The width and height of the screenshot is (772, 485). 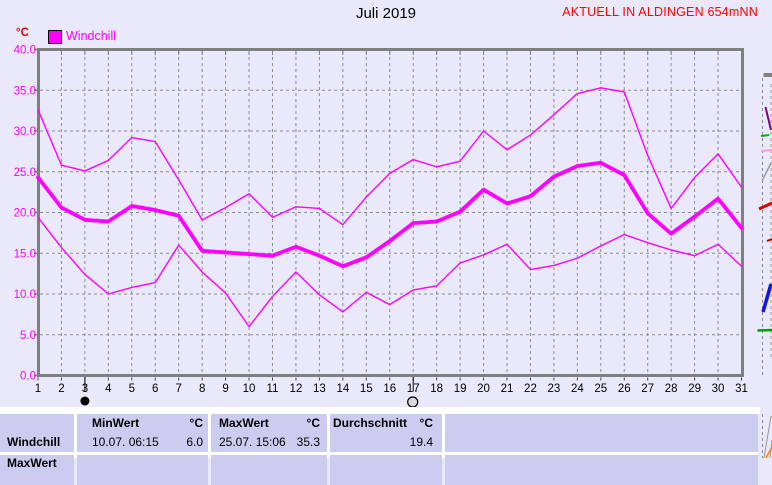 What do you see at coordinates (244, 423) in the screenshot?
I see `maxwert-header: MaxWert` at bounding box center [244, 423].